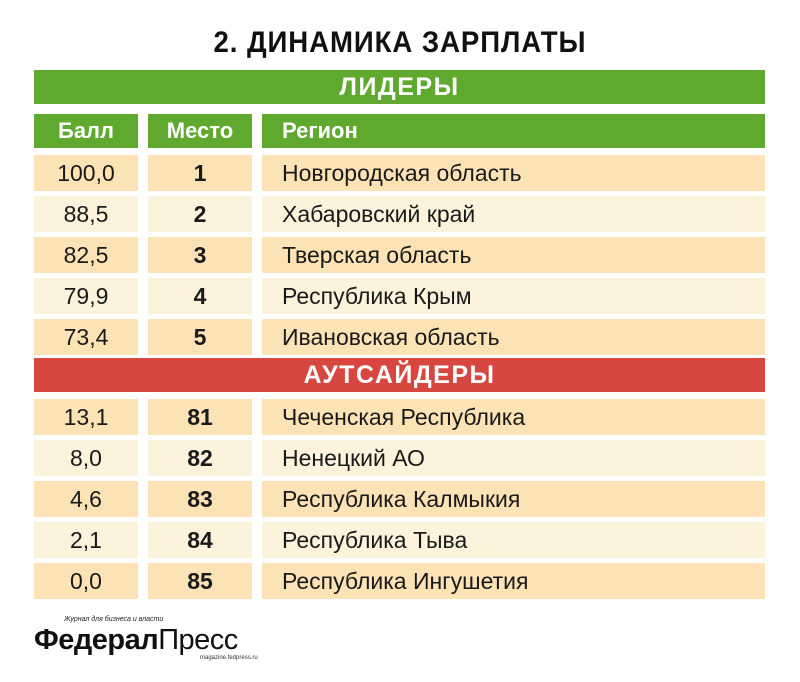  I want to click on logo: ФедералПресс, so click(136, 640).